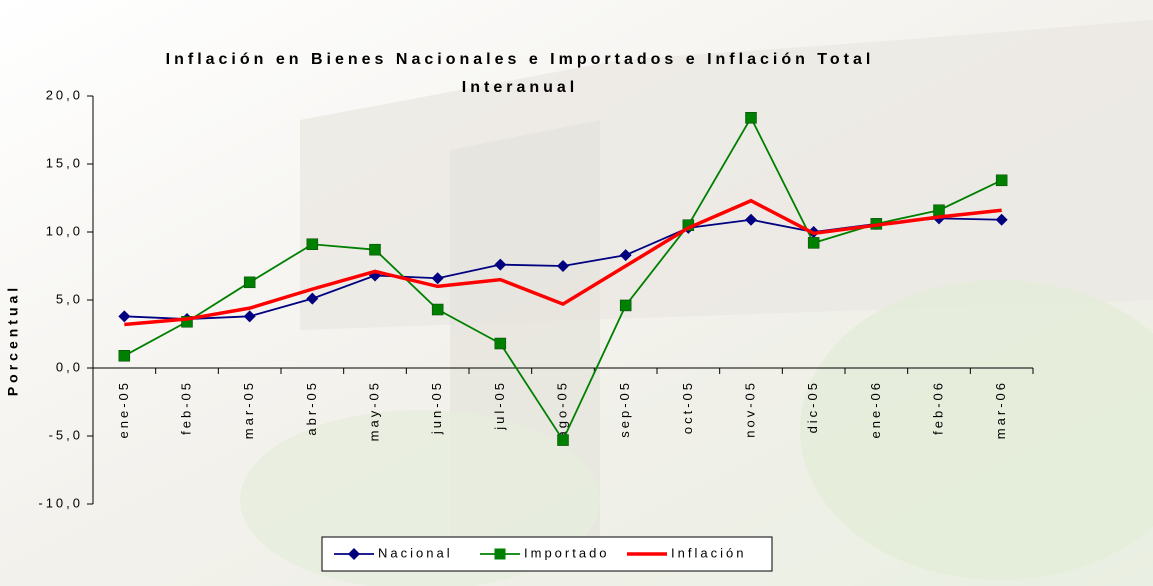 The width and height of the screenshot is (1153, 586). Describe the element at coordinates (624, 409) in the screenshot. I see `x-tick-label: sep-05` at that location.